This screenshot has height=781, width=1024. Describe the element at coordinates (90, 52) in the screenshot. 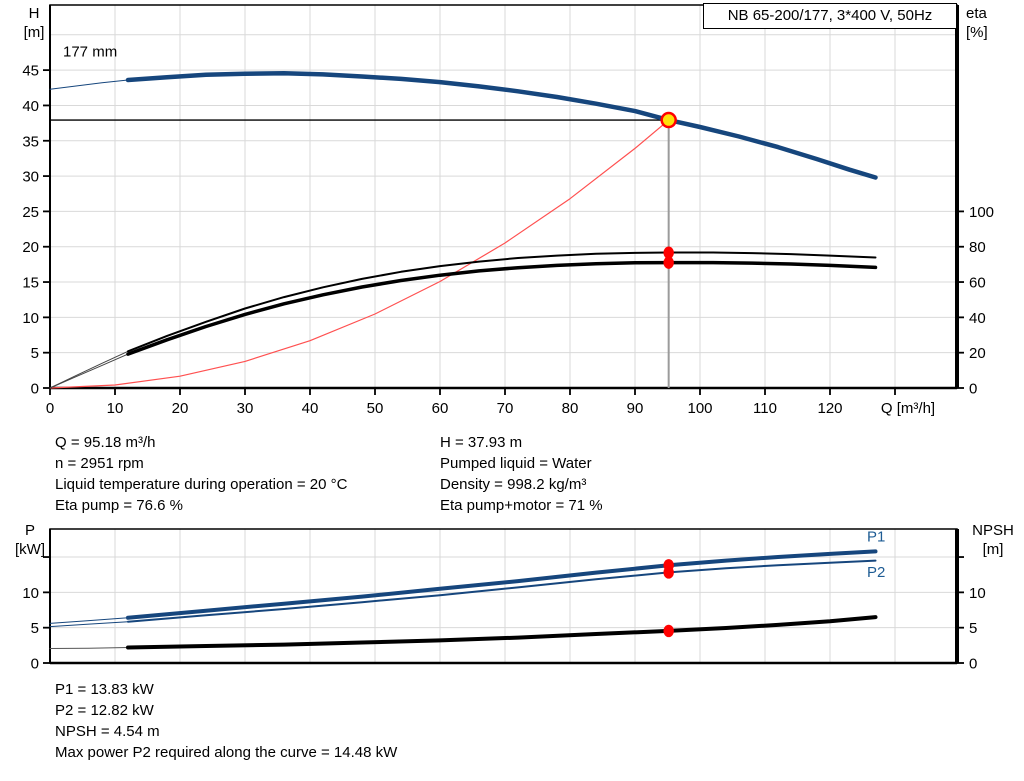

I see `impeller-diameter-label: 177 mm` at that location.